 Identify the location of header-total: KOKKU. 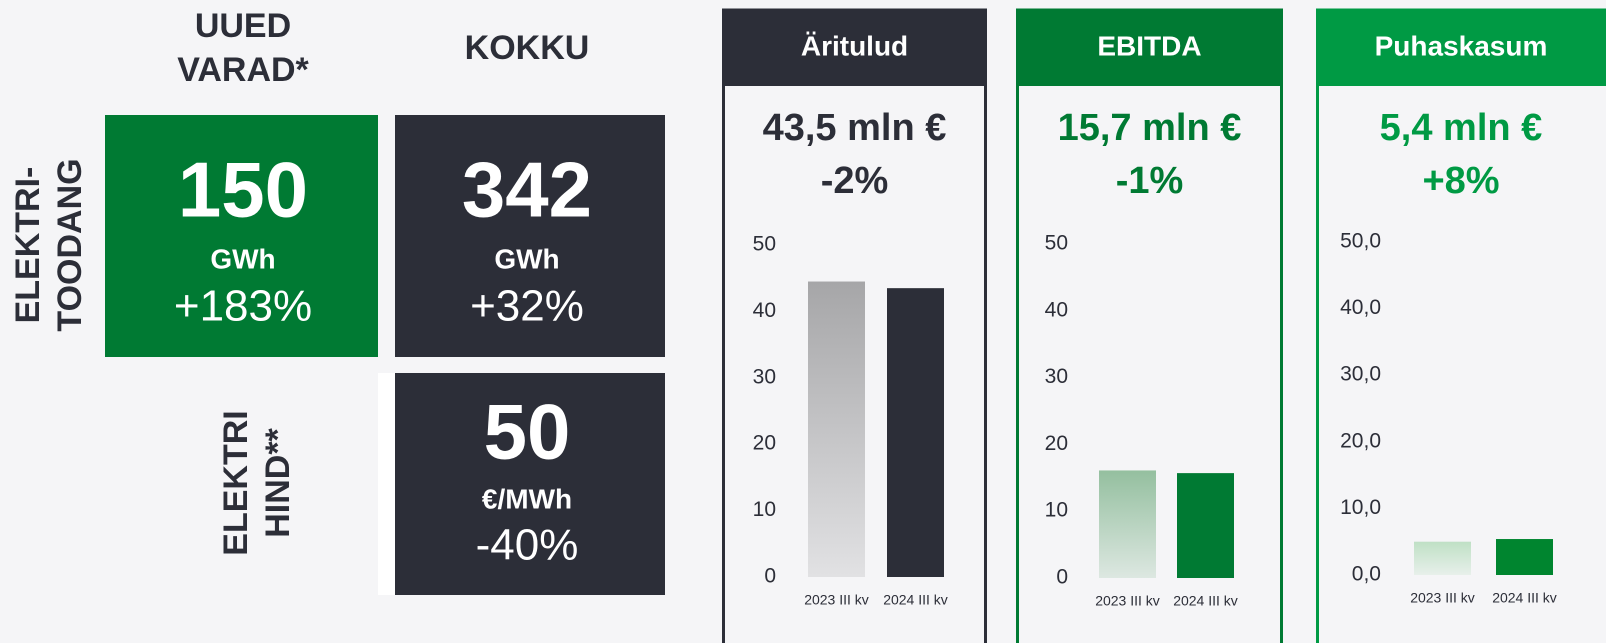
(527, 48).